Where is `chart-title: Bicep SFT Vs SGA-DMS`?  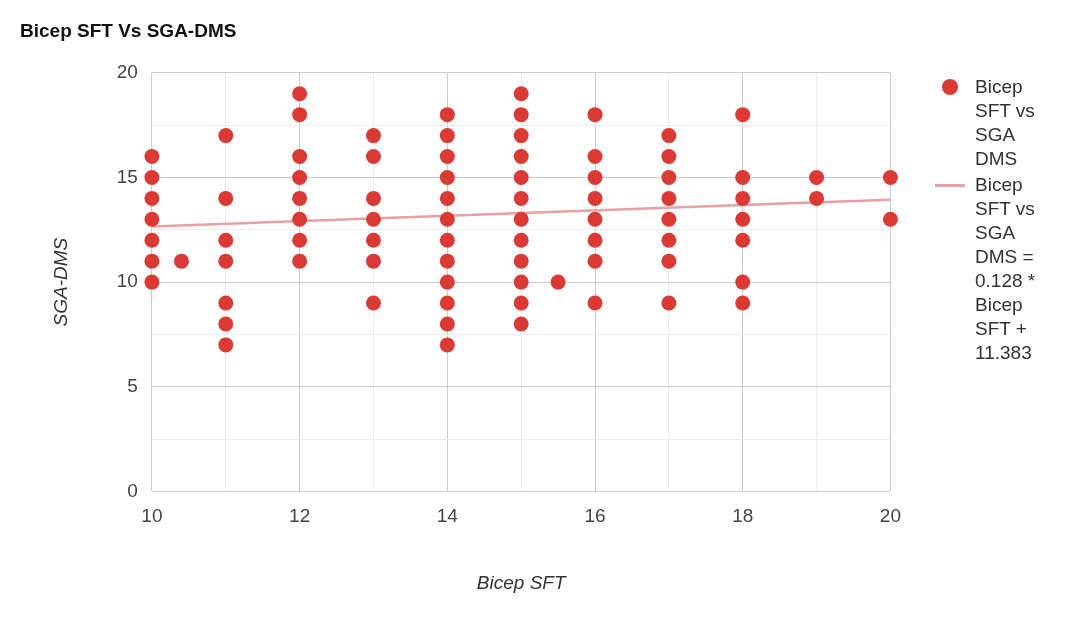 chart-title: Bicep SFT Vs SGA-DMS is located at coordinates (128, 30).